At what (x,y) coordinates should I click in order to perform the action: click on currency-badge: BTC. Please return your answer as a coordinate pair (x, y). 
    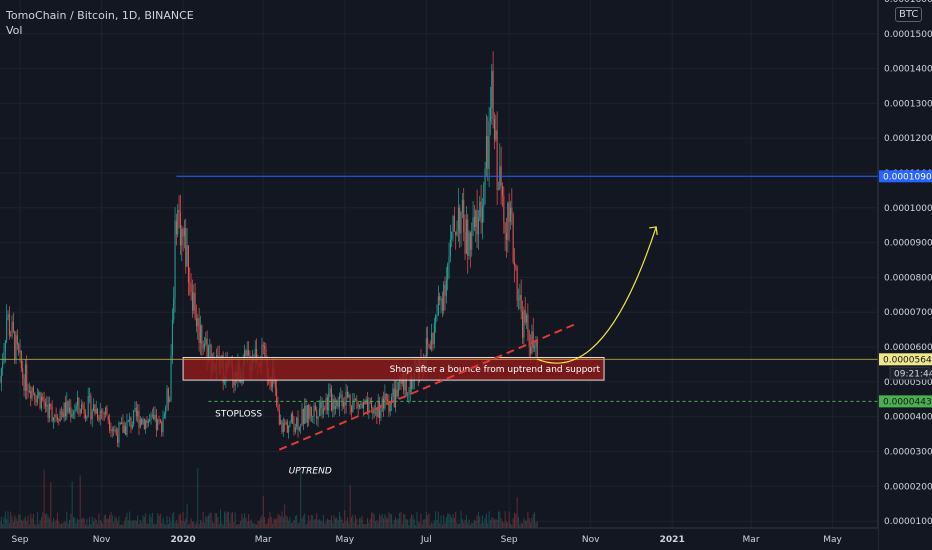
    Looking at the image, I should click on (909, 14).